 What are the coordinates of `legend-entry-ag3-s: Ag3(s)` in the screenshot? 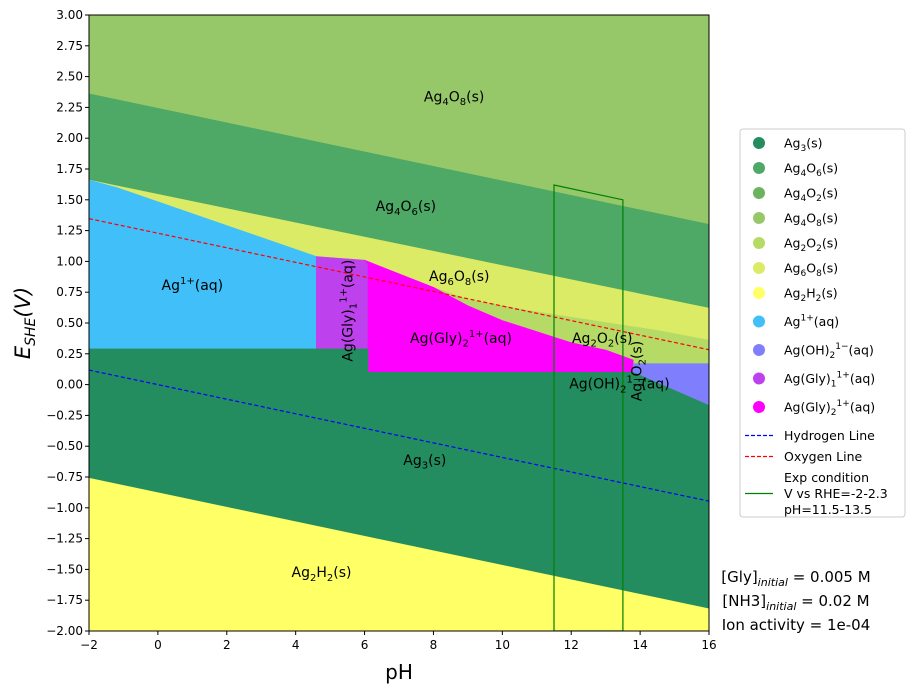 It's located at (788, 145).